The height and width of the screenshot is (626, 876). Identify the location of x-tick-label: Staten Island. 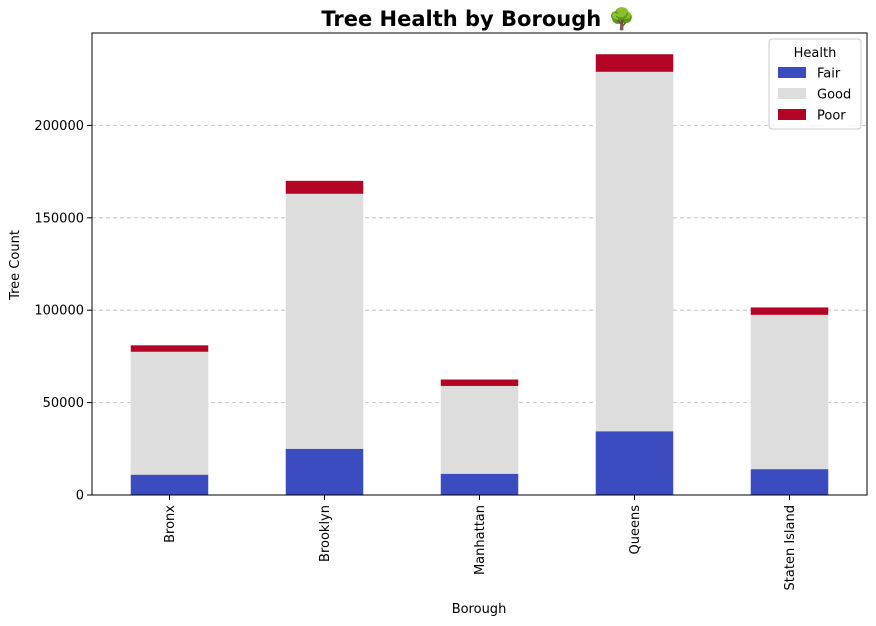
(790, 547).